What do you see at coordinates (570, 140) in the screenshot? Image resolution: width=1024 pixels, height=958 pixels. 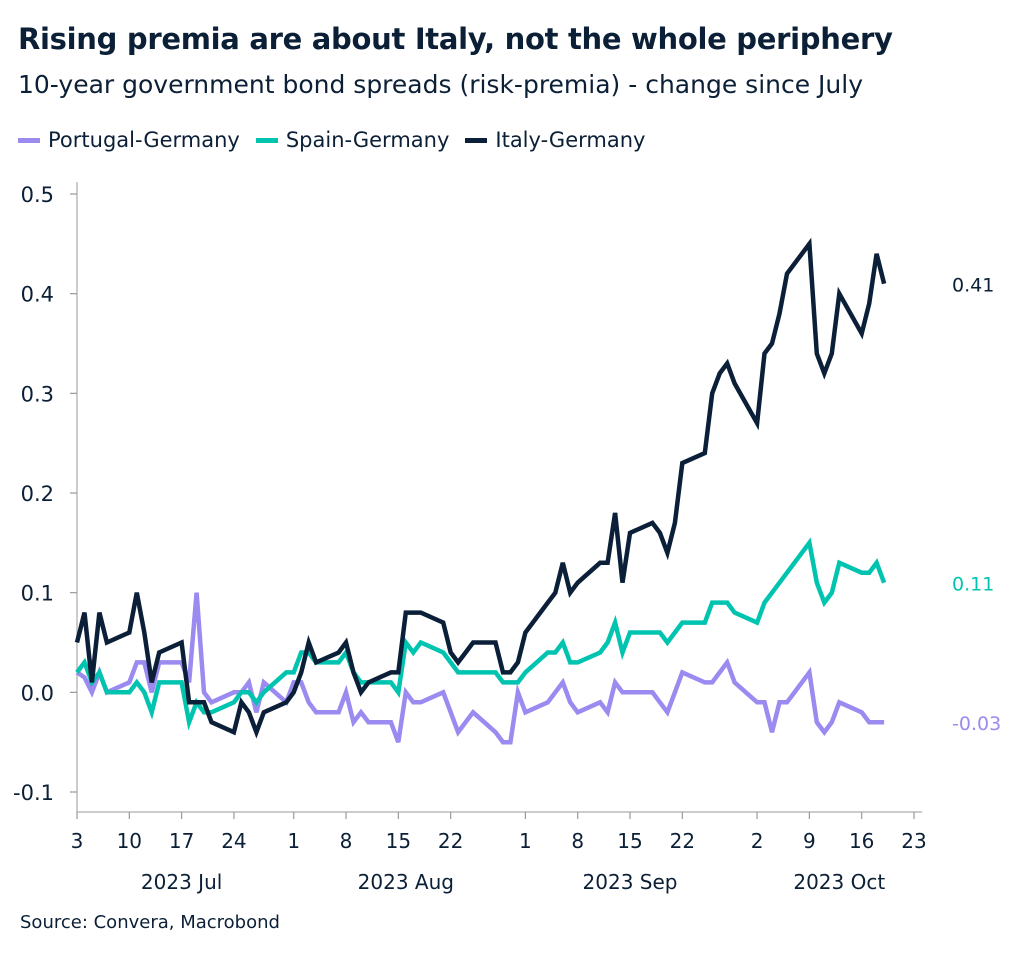 I see `legend-label-italy: Italy-Germany` at bounding box center [570, 140].